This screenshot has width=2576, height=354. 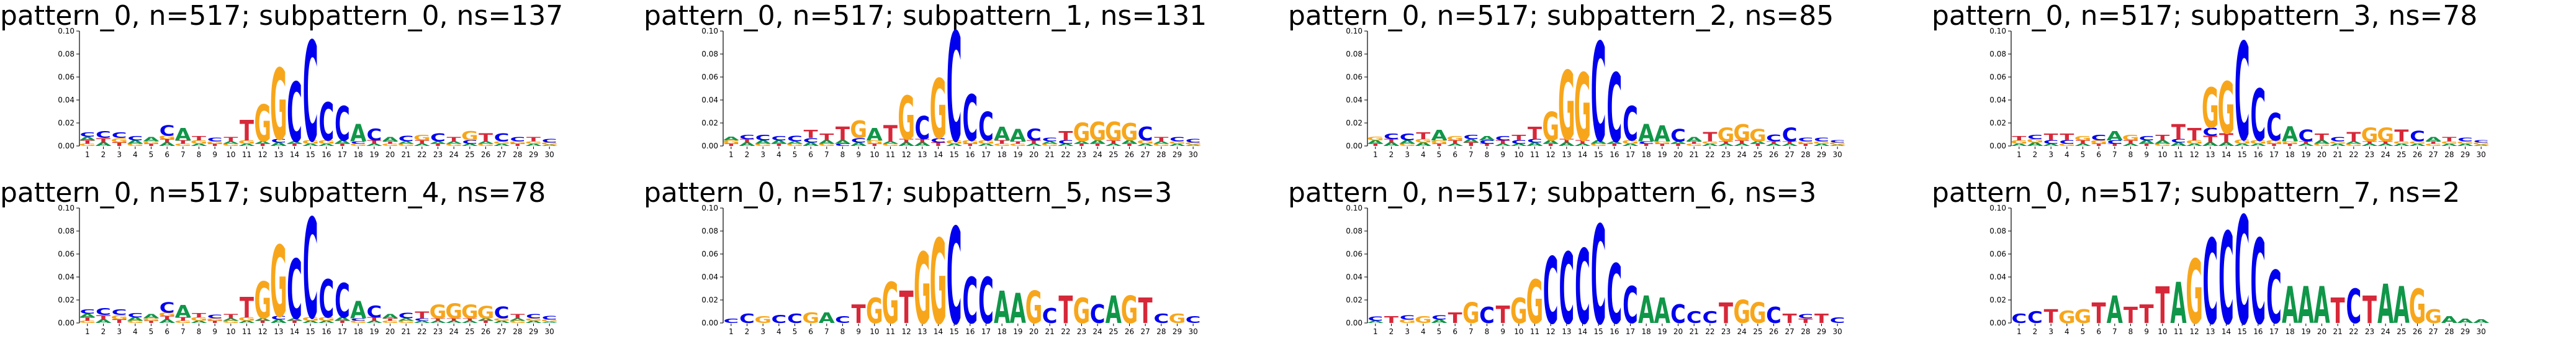 I want to click on x-tick-label: 14, so click(x=1582, y=332).